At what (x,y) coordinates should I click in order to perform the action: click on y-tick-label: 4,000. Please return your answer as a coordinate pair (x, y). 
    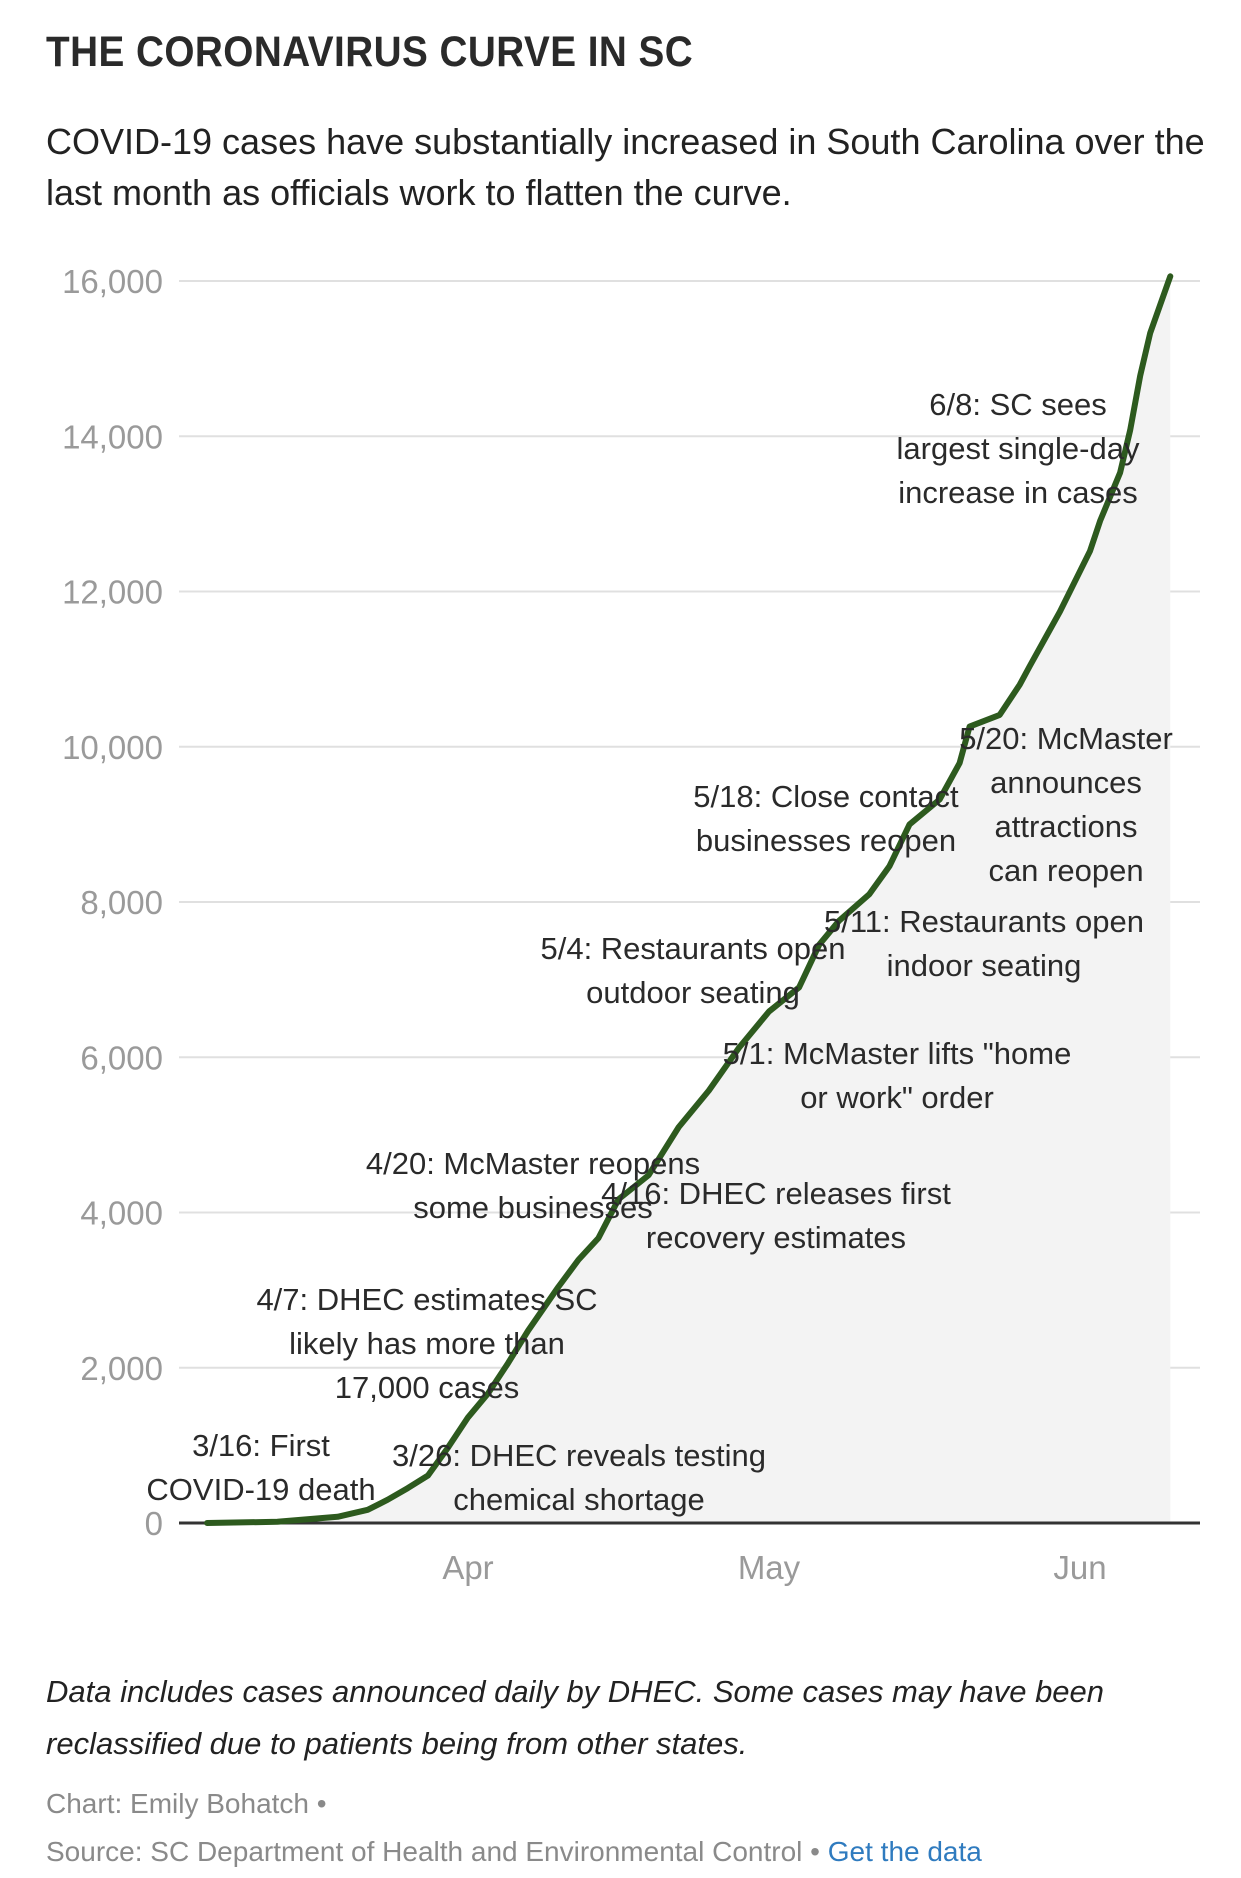
    Looking at the image, I should click on (121, 1213).